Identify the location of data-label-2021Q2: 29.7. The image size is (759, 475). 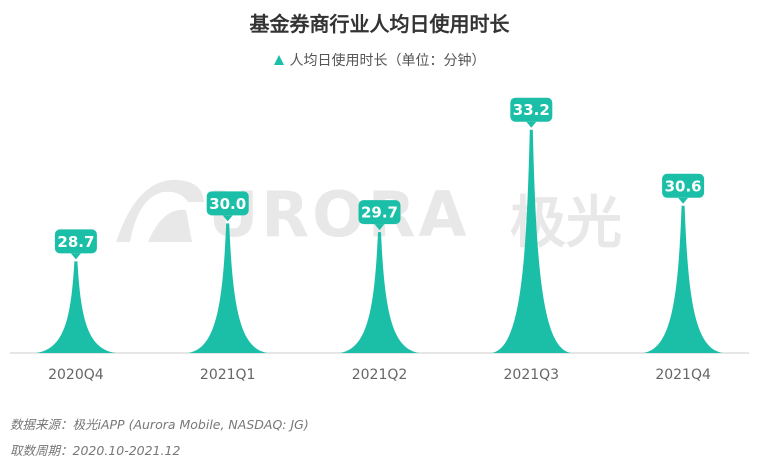
(379, 215).